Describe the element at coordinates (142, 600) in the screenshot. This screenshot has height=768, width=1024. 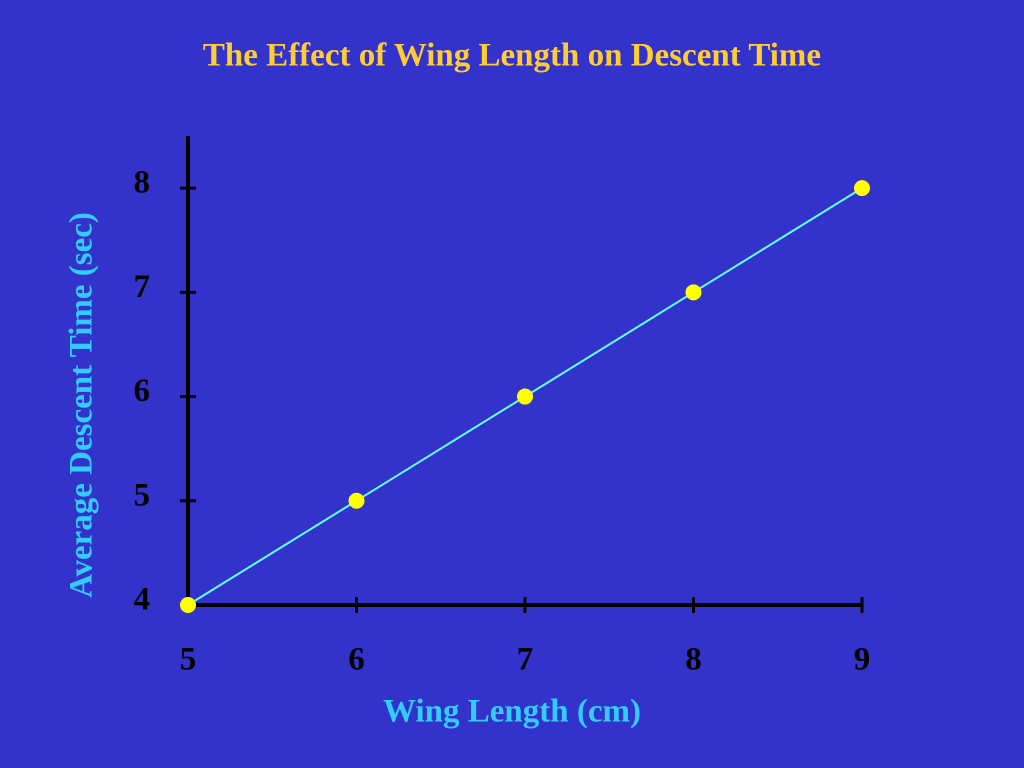
I see `y-tick-label: 4` at that location.